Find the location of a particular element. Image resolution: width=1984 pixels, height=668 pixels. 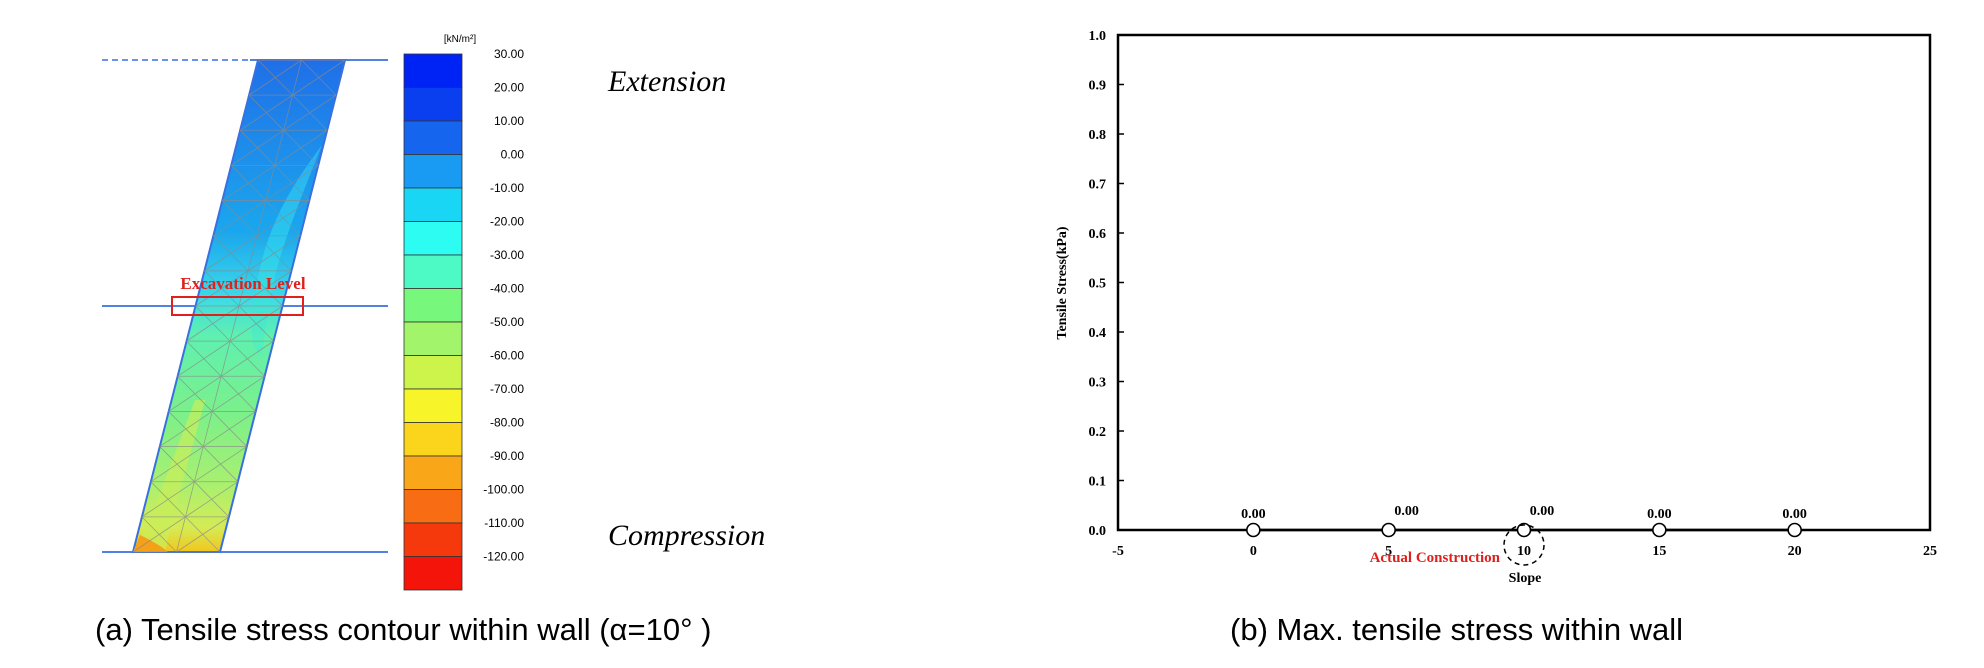

wall-inner-region is located at coordinates (286, 250).